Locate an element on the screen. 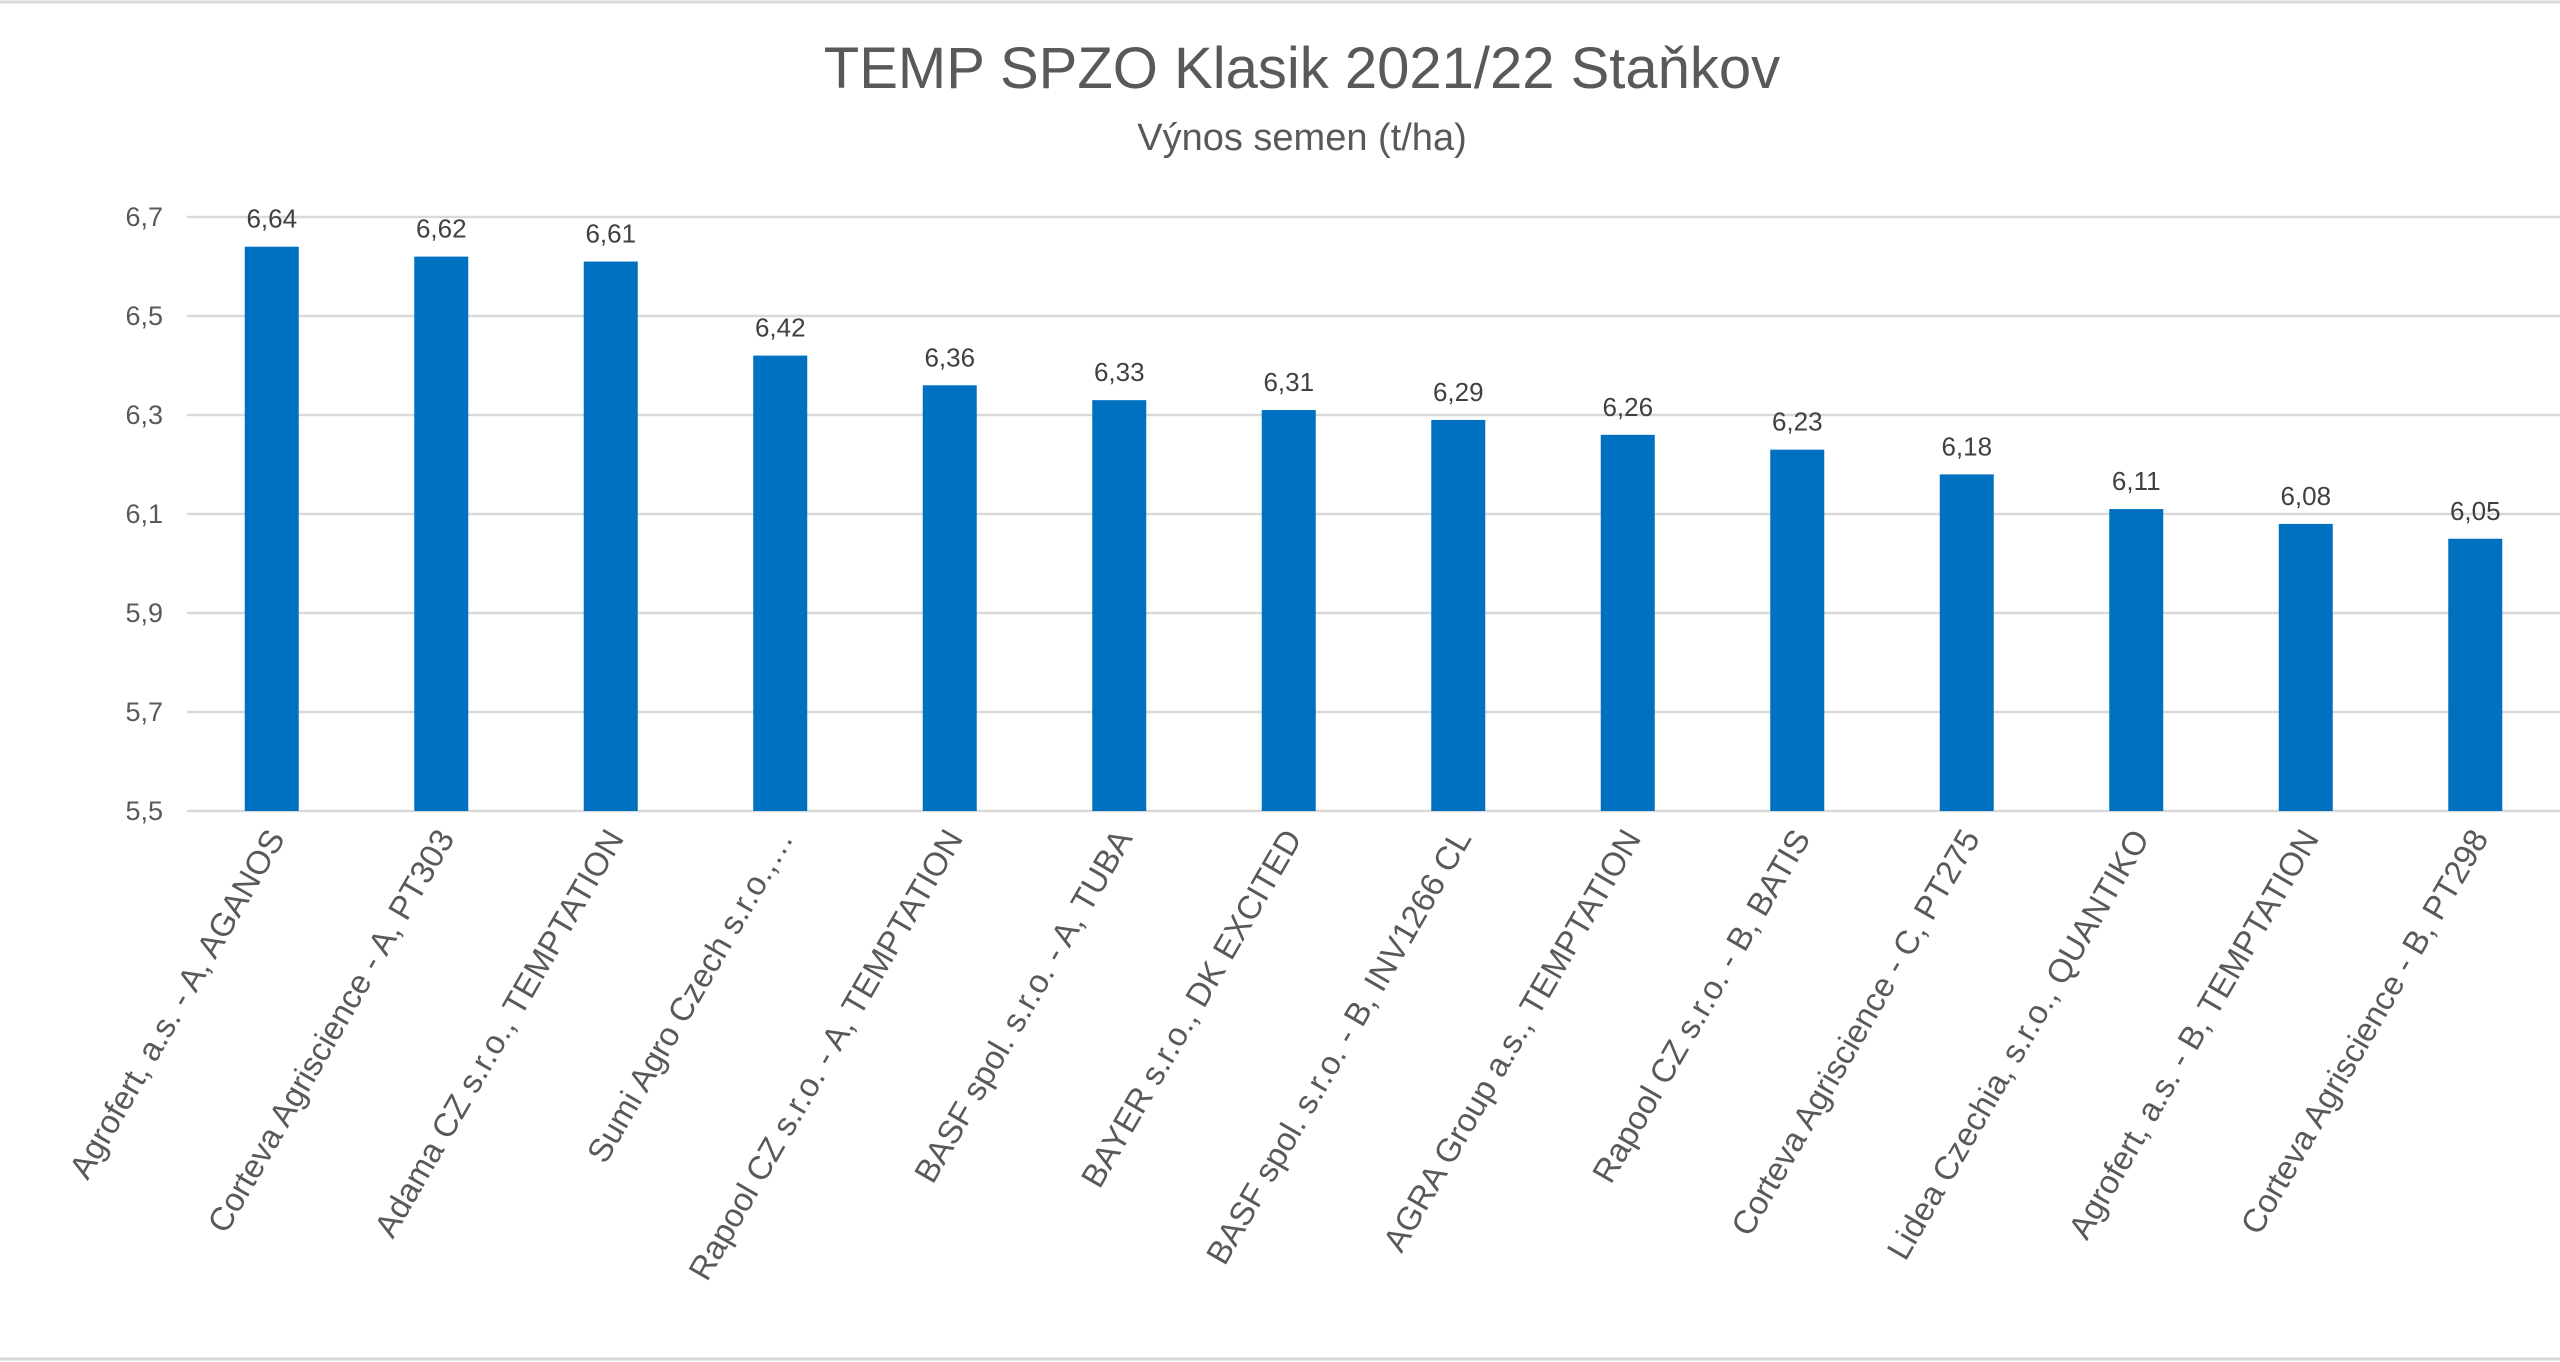  data-label: 6,42 is located at coordinates (780, 328).